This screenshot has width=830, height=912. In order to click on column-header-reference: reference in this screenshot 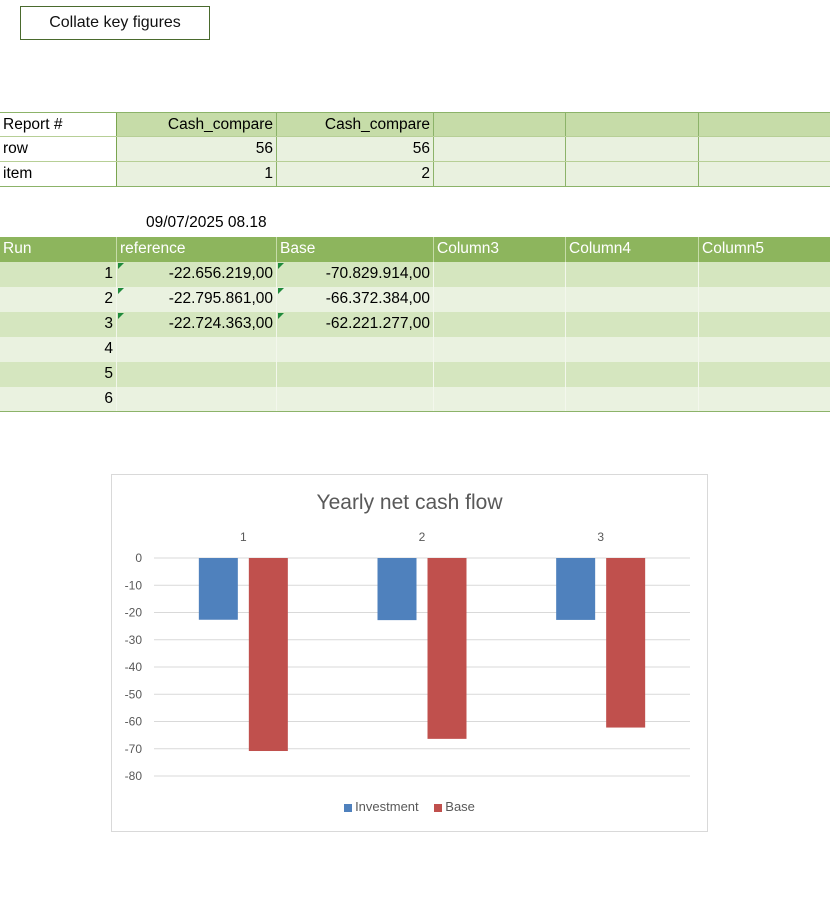, I will do `click(197, 249)`.